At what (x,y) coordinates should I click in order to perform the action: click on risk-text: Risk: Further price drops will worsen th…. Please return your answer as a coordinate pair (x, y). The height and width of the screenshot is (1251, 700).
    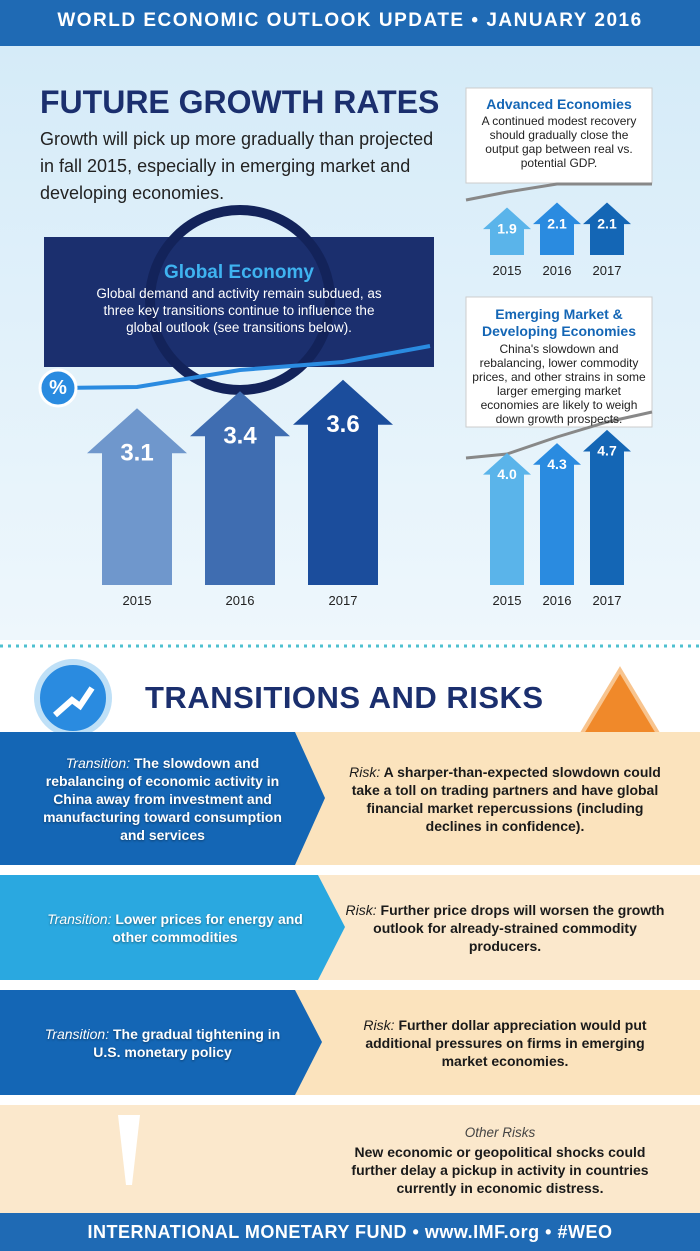
    Looking at the image, I should click on (505, 927).